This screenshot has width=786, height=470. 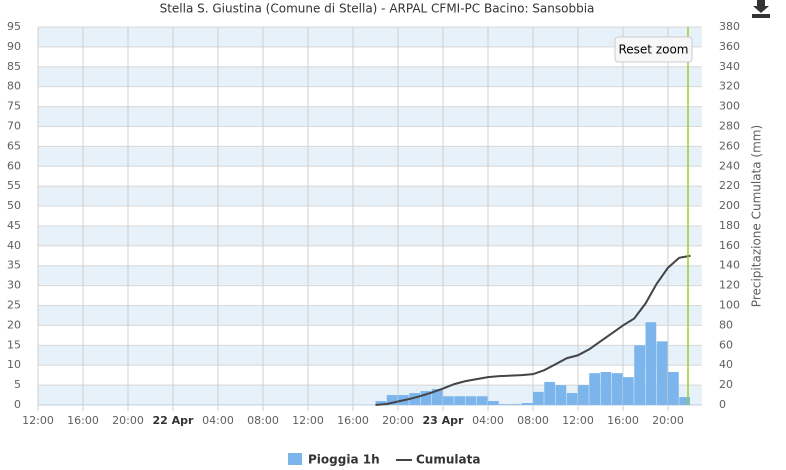 I want to click on y2-tick-label: 80, so click(x=726, y=324).